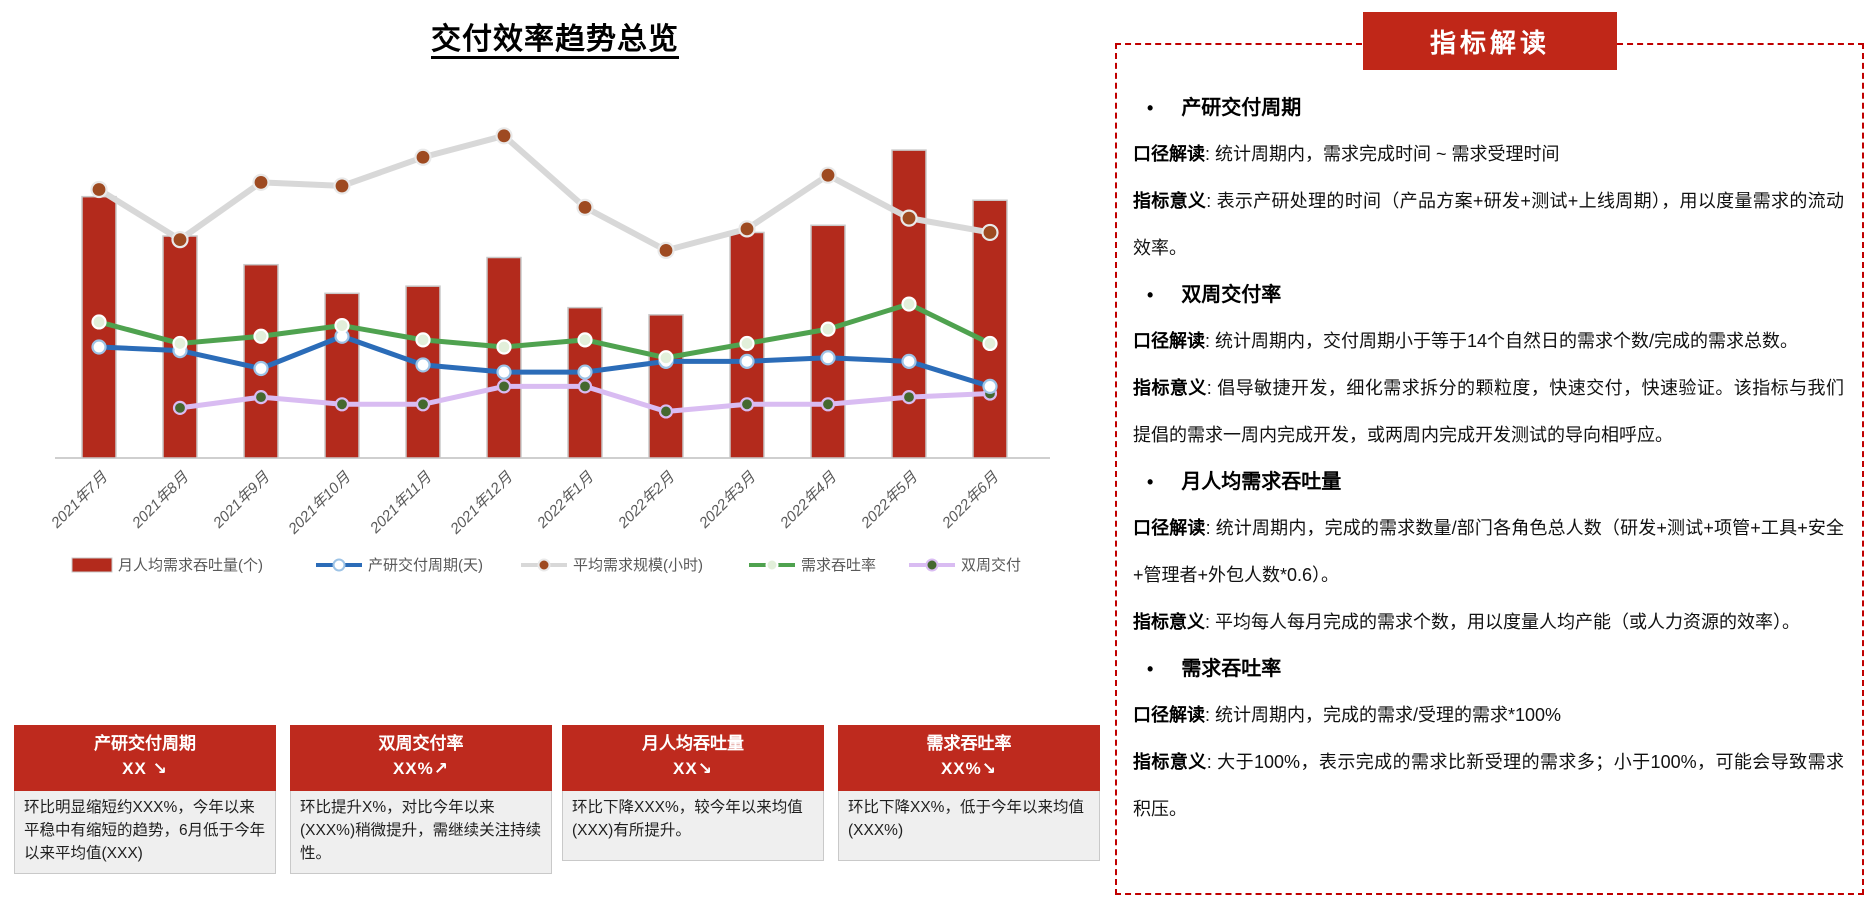 The width and height of the screenshot is (1874, 912). Describe the element at coordinates (1502, 341) in the screenshot. I see `definition-text: : 统计周期内，交付周期小于等于14个自然日的需求个数/完成的需求总数。` at that location.